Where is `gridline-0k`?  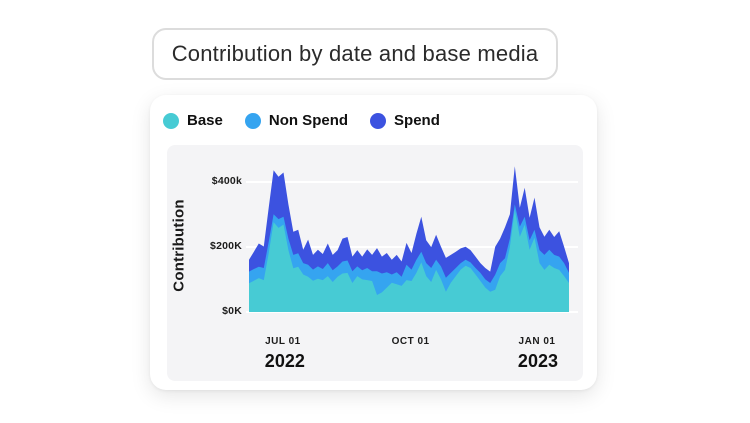 gridline-0k is located at coordinates (412, 312).